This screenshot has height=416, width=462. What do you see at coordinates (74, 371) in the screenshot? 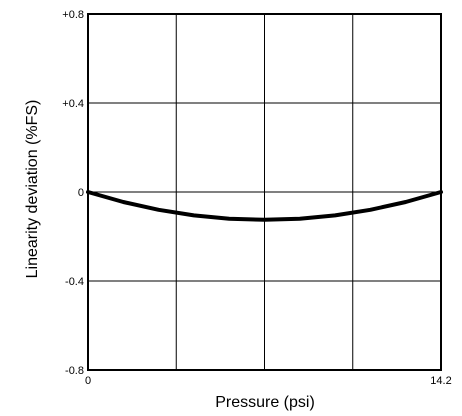
I see `y-tick-label: -0.8` at bounding box center [74, 371].